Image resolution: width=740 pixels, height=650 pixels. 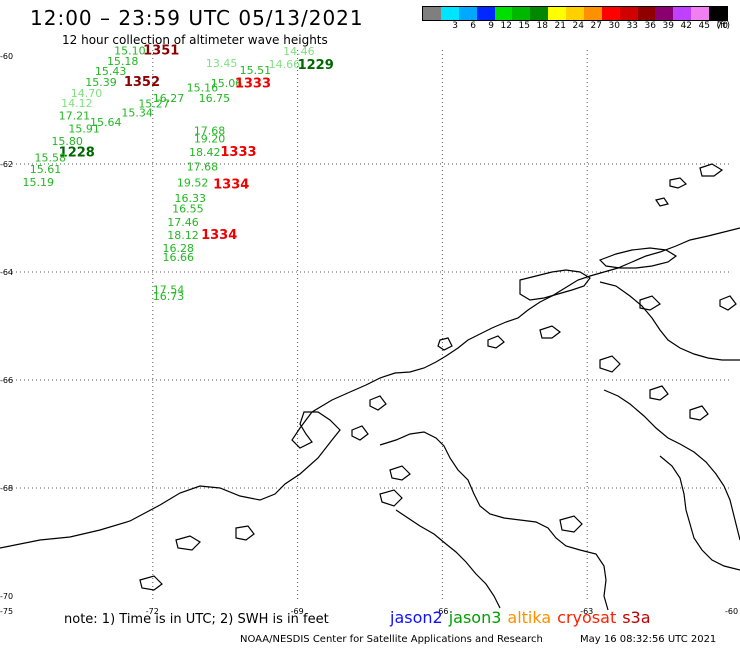 I want to click on wave-height-value: 15.43, so click(x=111, y=71).